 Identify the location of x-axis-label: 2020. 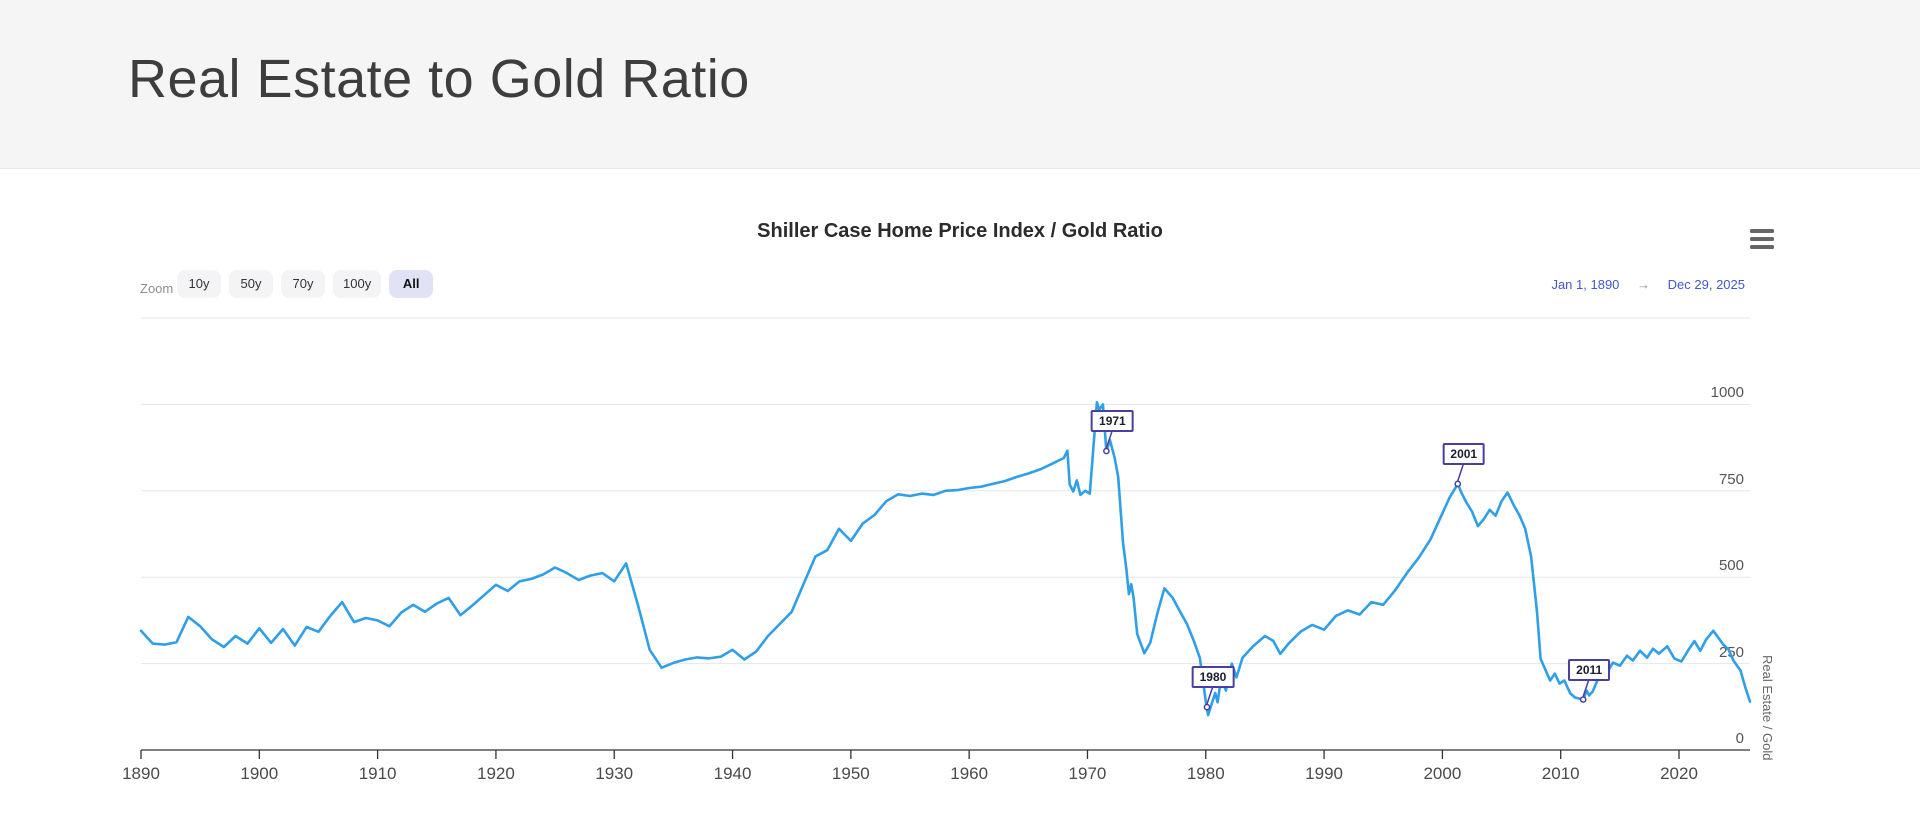
(1679, 773).